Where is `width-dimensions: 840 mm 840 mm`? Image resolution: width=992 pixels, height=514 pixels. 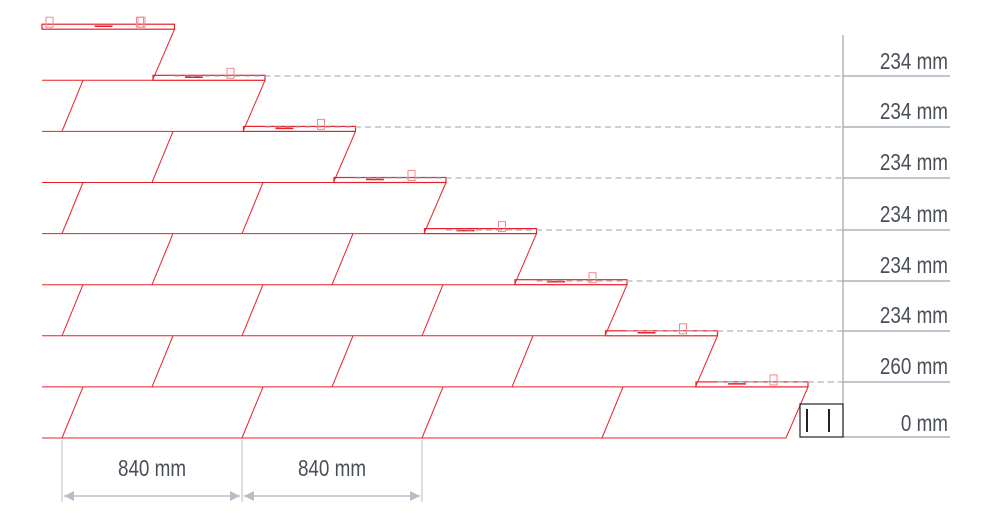 width-dimensions: 840 mm 840 mm is located at coordinates (242, 471).